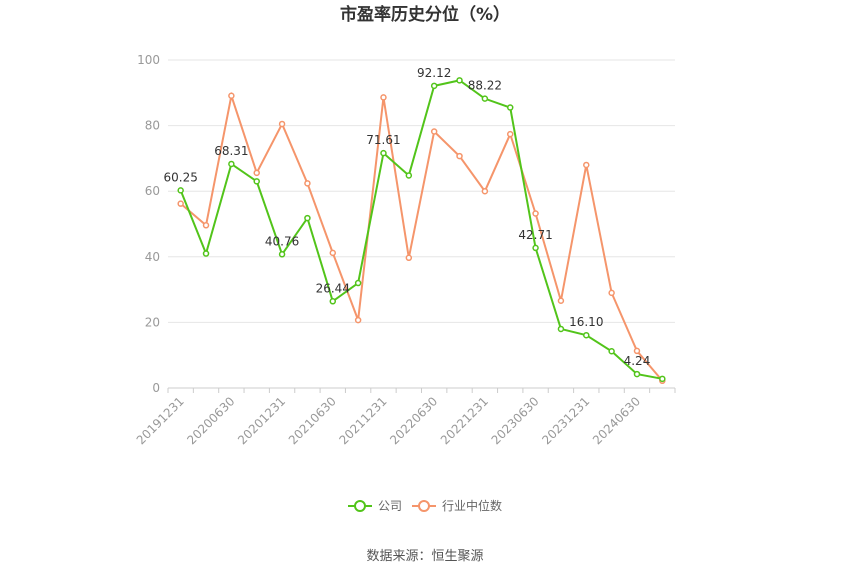 This screenshot has height=575, width=850. Describe the element at coordinates (312, 420) in the screenshot. I see `x-tick-label: 20210630` at that location.